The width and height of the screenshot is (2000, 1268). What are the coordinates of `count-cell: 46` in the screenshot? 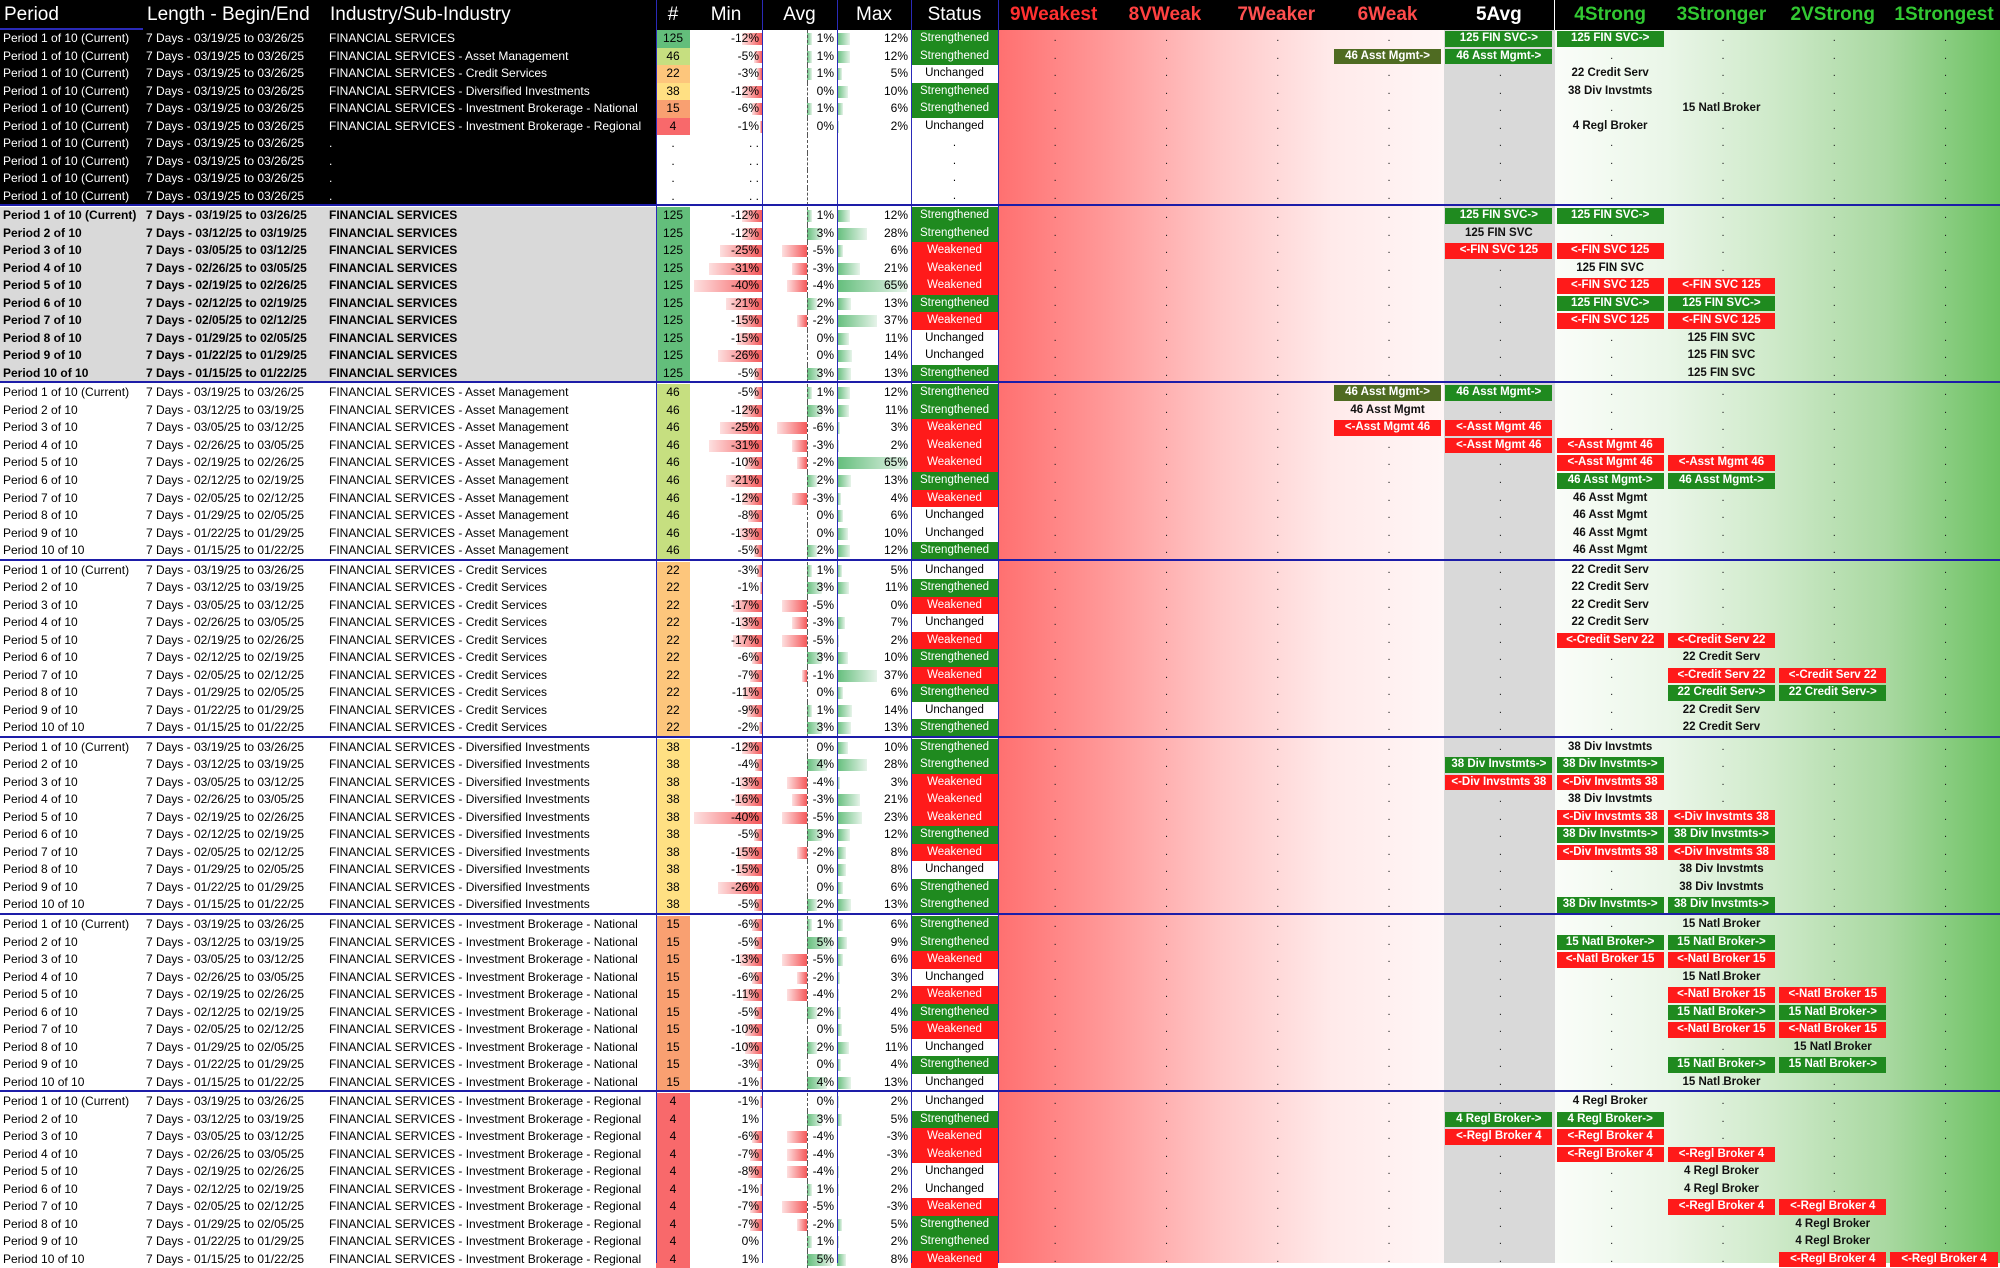 It's located at (673, 428).